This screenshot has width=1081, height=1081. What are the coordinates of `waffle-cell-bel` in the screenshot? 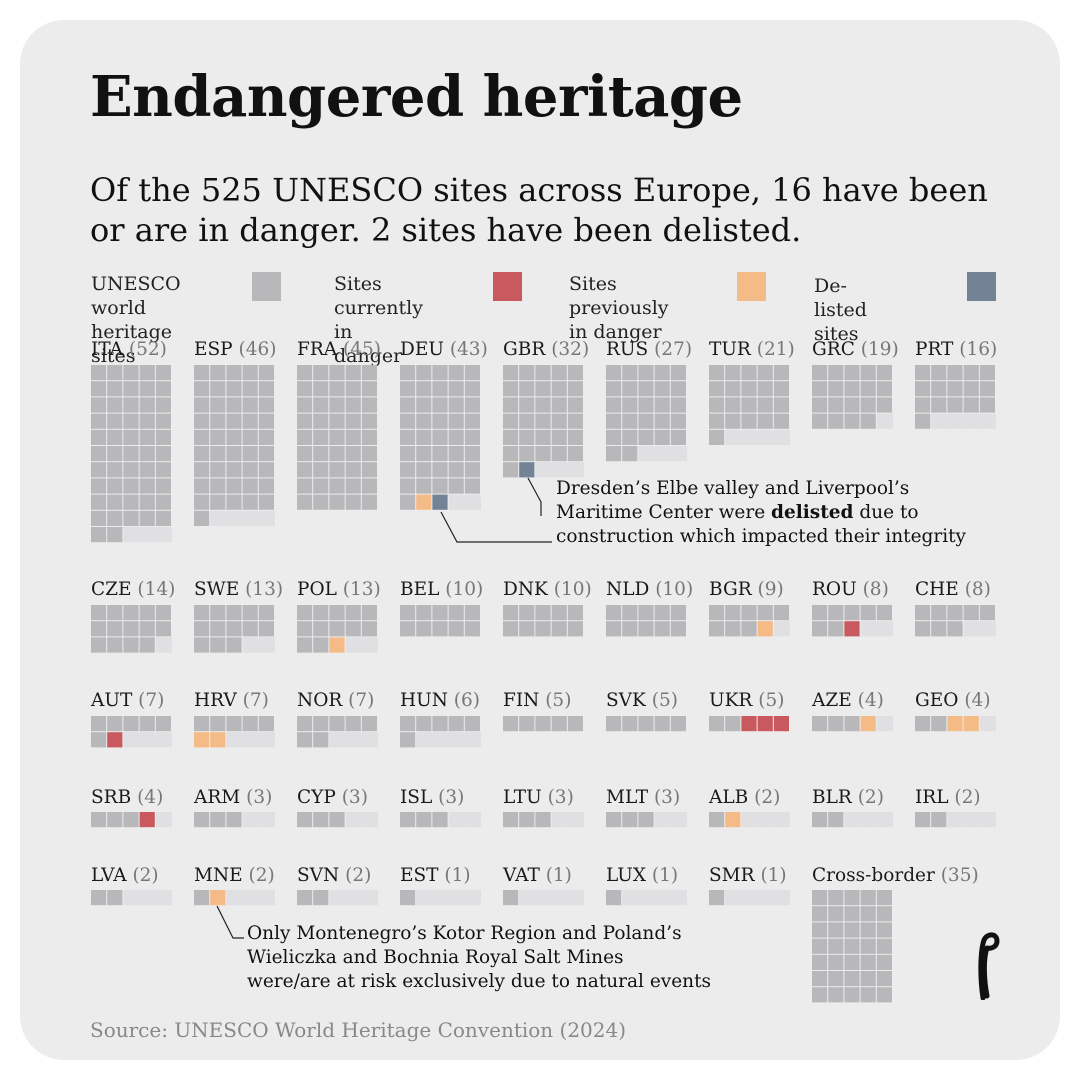 It's located at (472, 629).